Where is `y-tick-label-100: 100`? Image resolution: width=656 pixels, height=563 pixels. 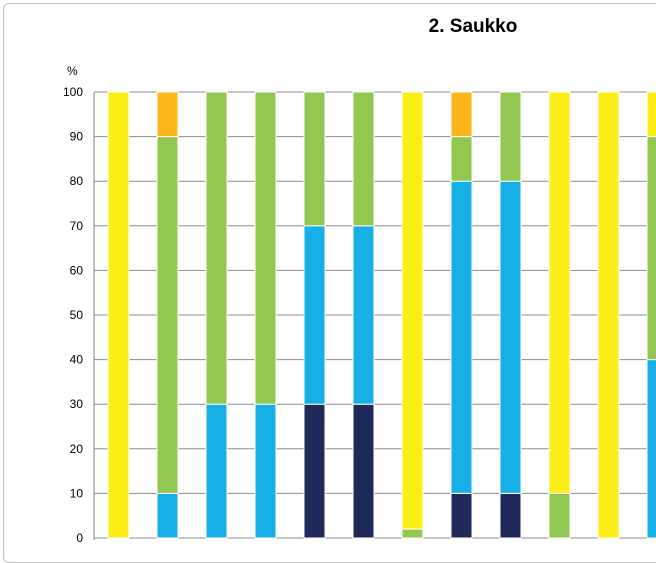
y-tick-label-100: 100 is located at coordinates (73, 92).